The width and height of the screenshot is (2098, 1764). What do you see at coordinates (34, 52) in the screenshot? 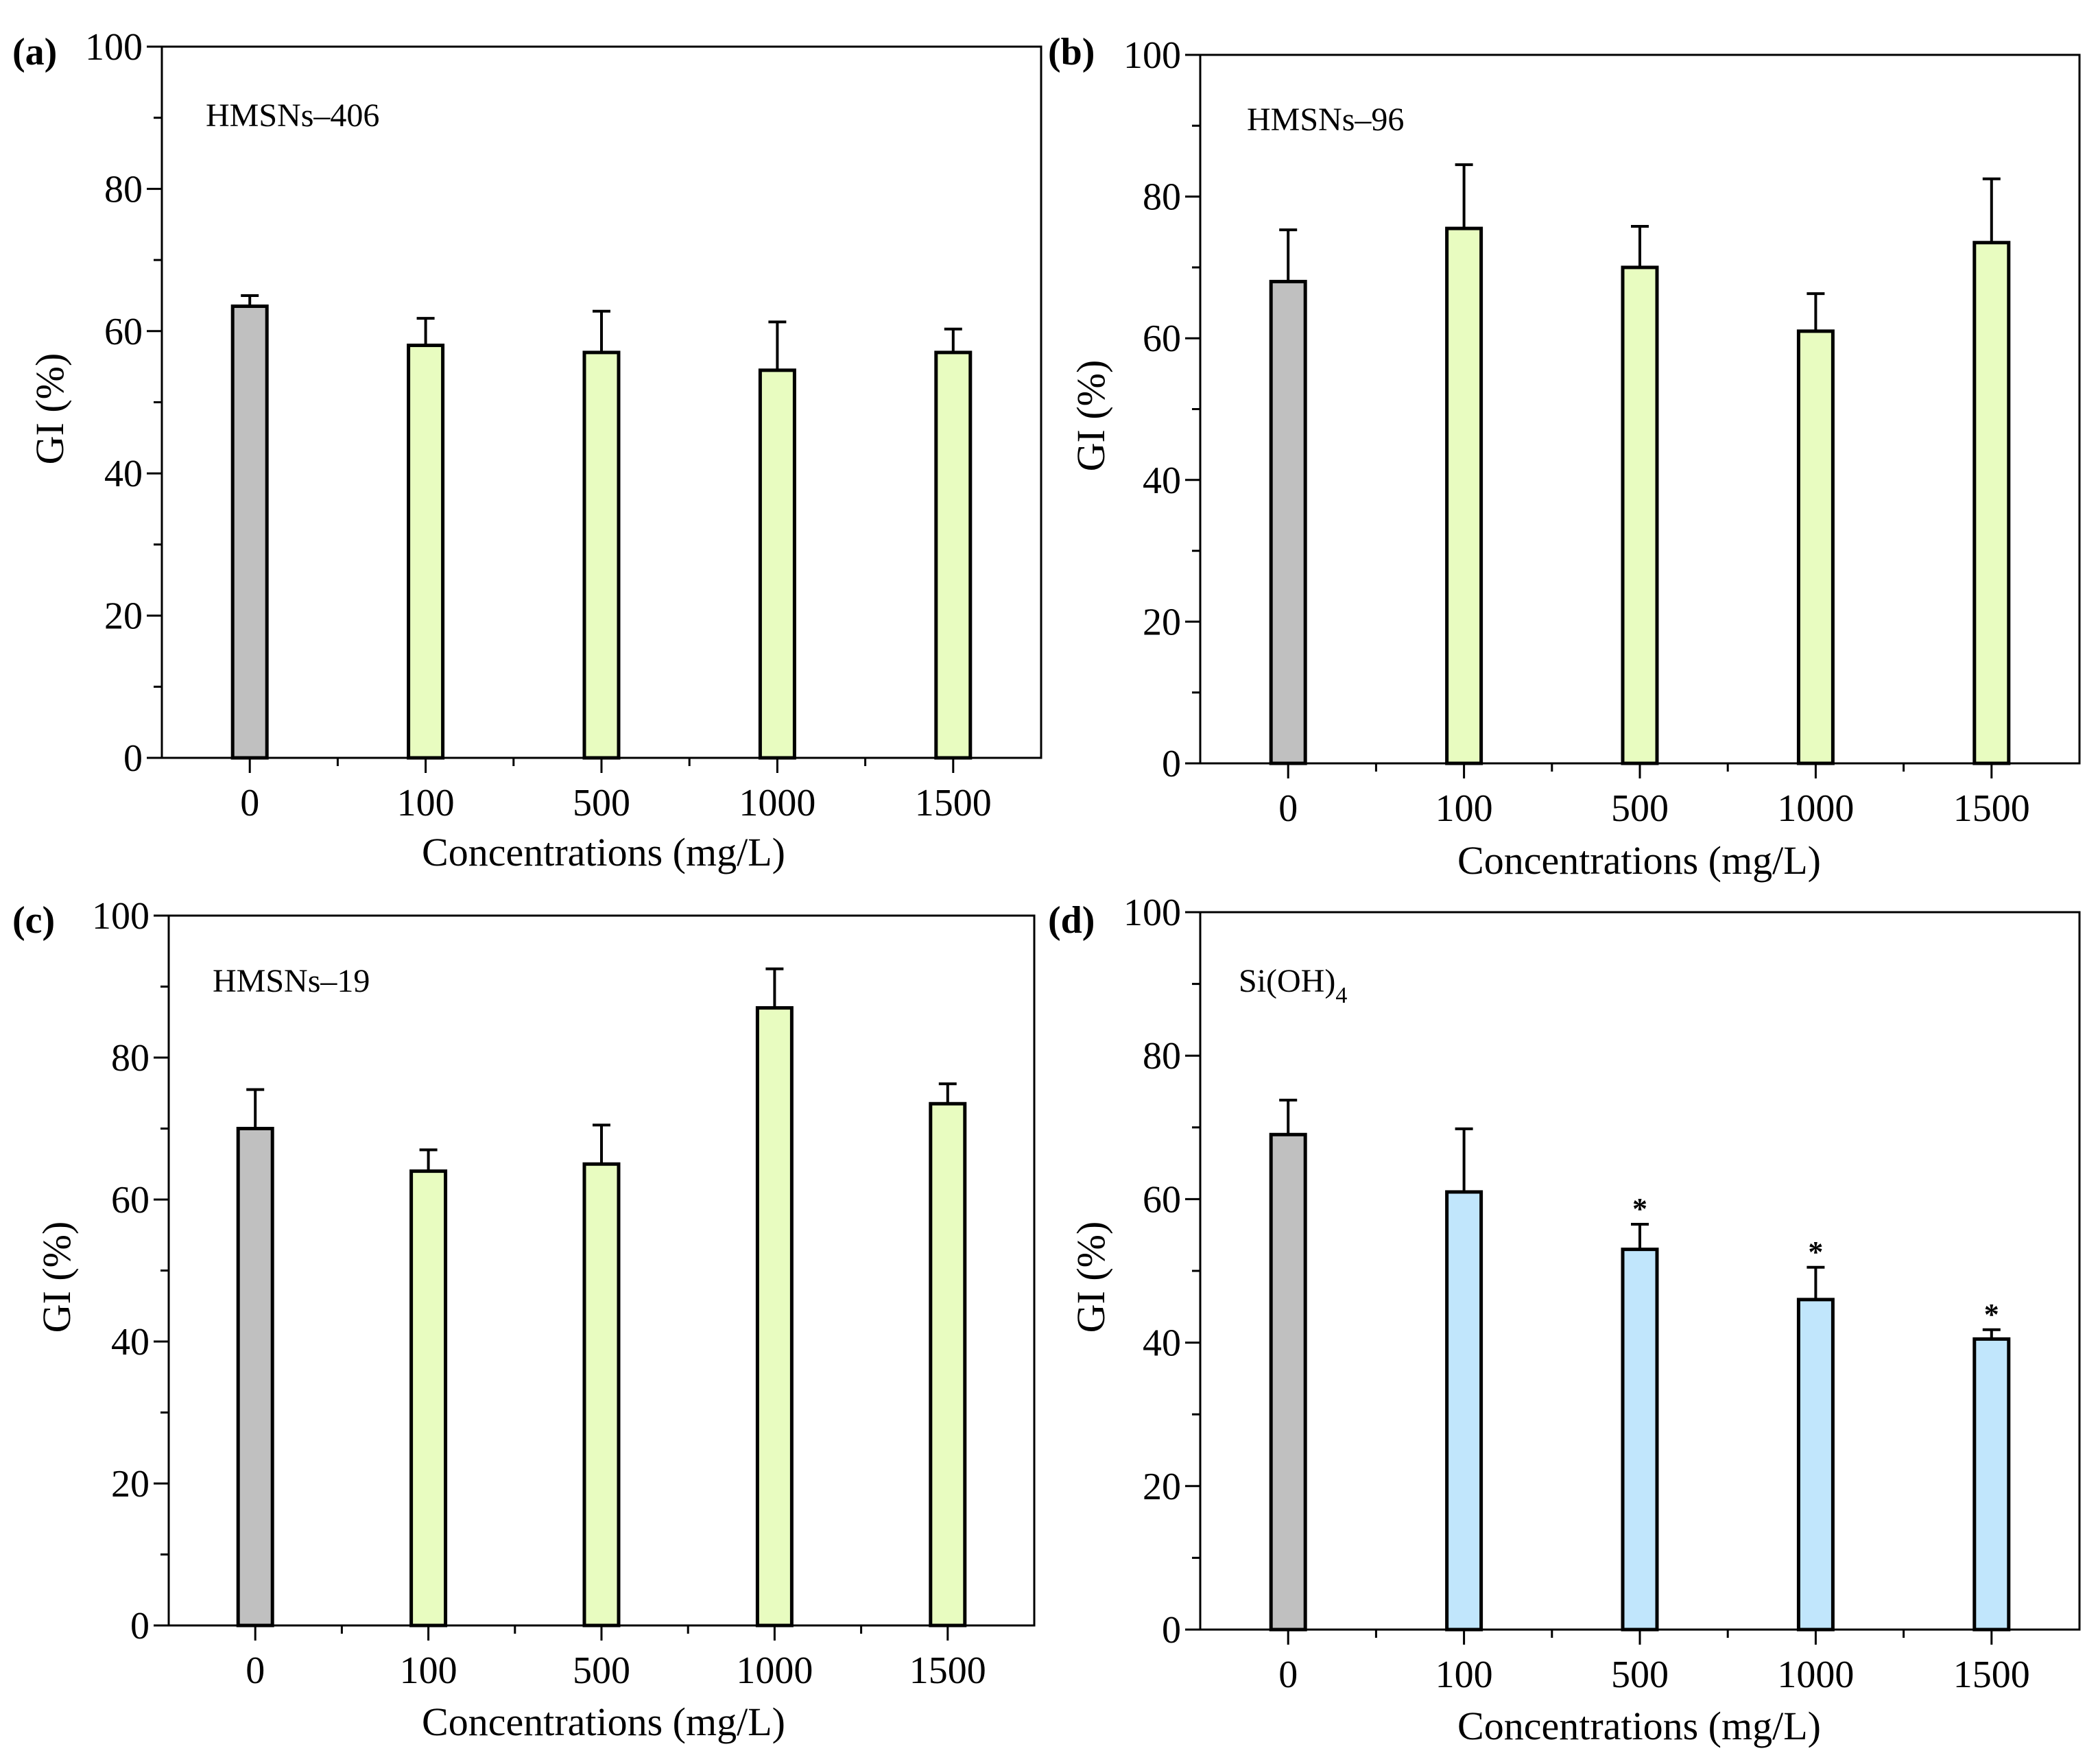
I see `panel-label: (a)` at bounding box center [34, 52].